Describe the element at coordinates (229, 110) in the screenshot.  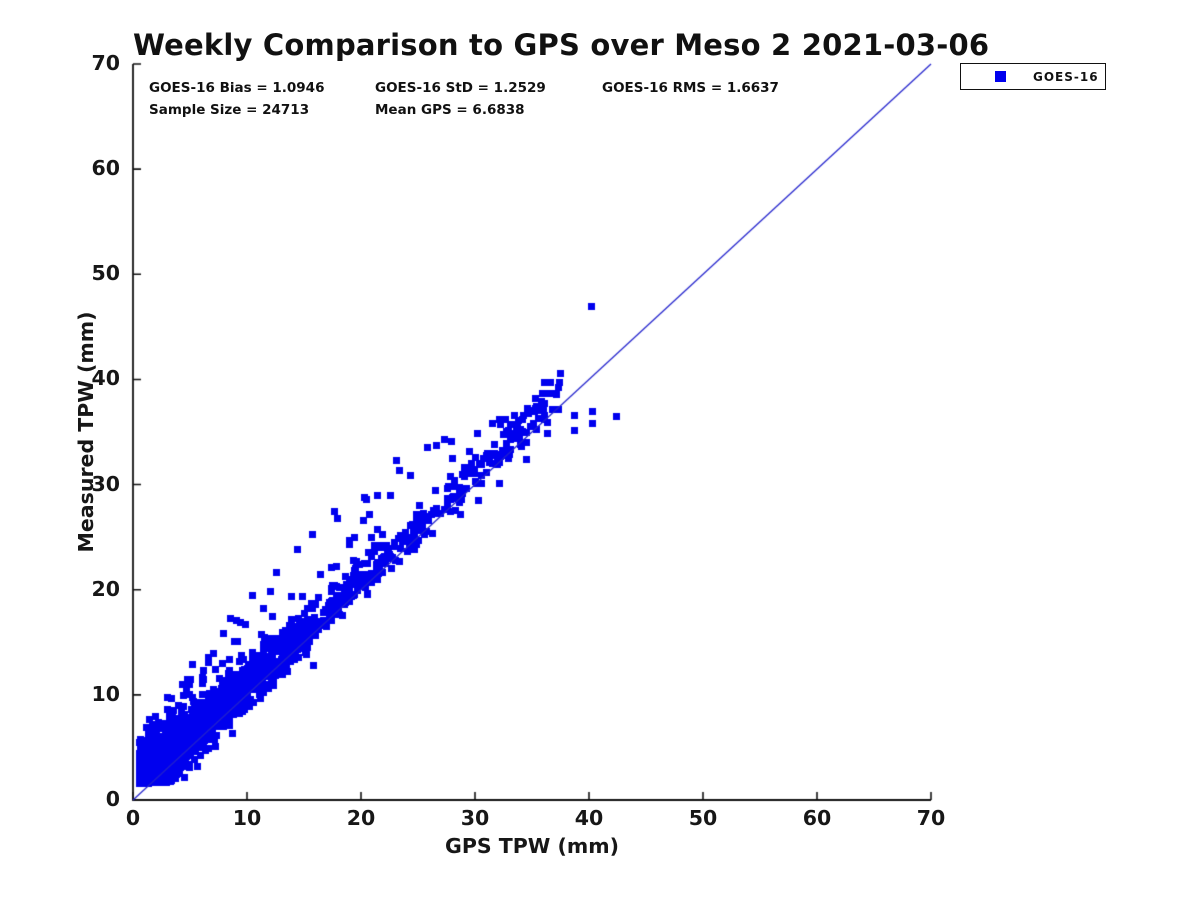
I see `stat-sample-size: Sample Size = 24713` at that location.